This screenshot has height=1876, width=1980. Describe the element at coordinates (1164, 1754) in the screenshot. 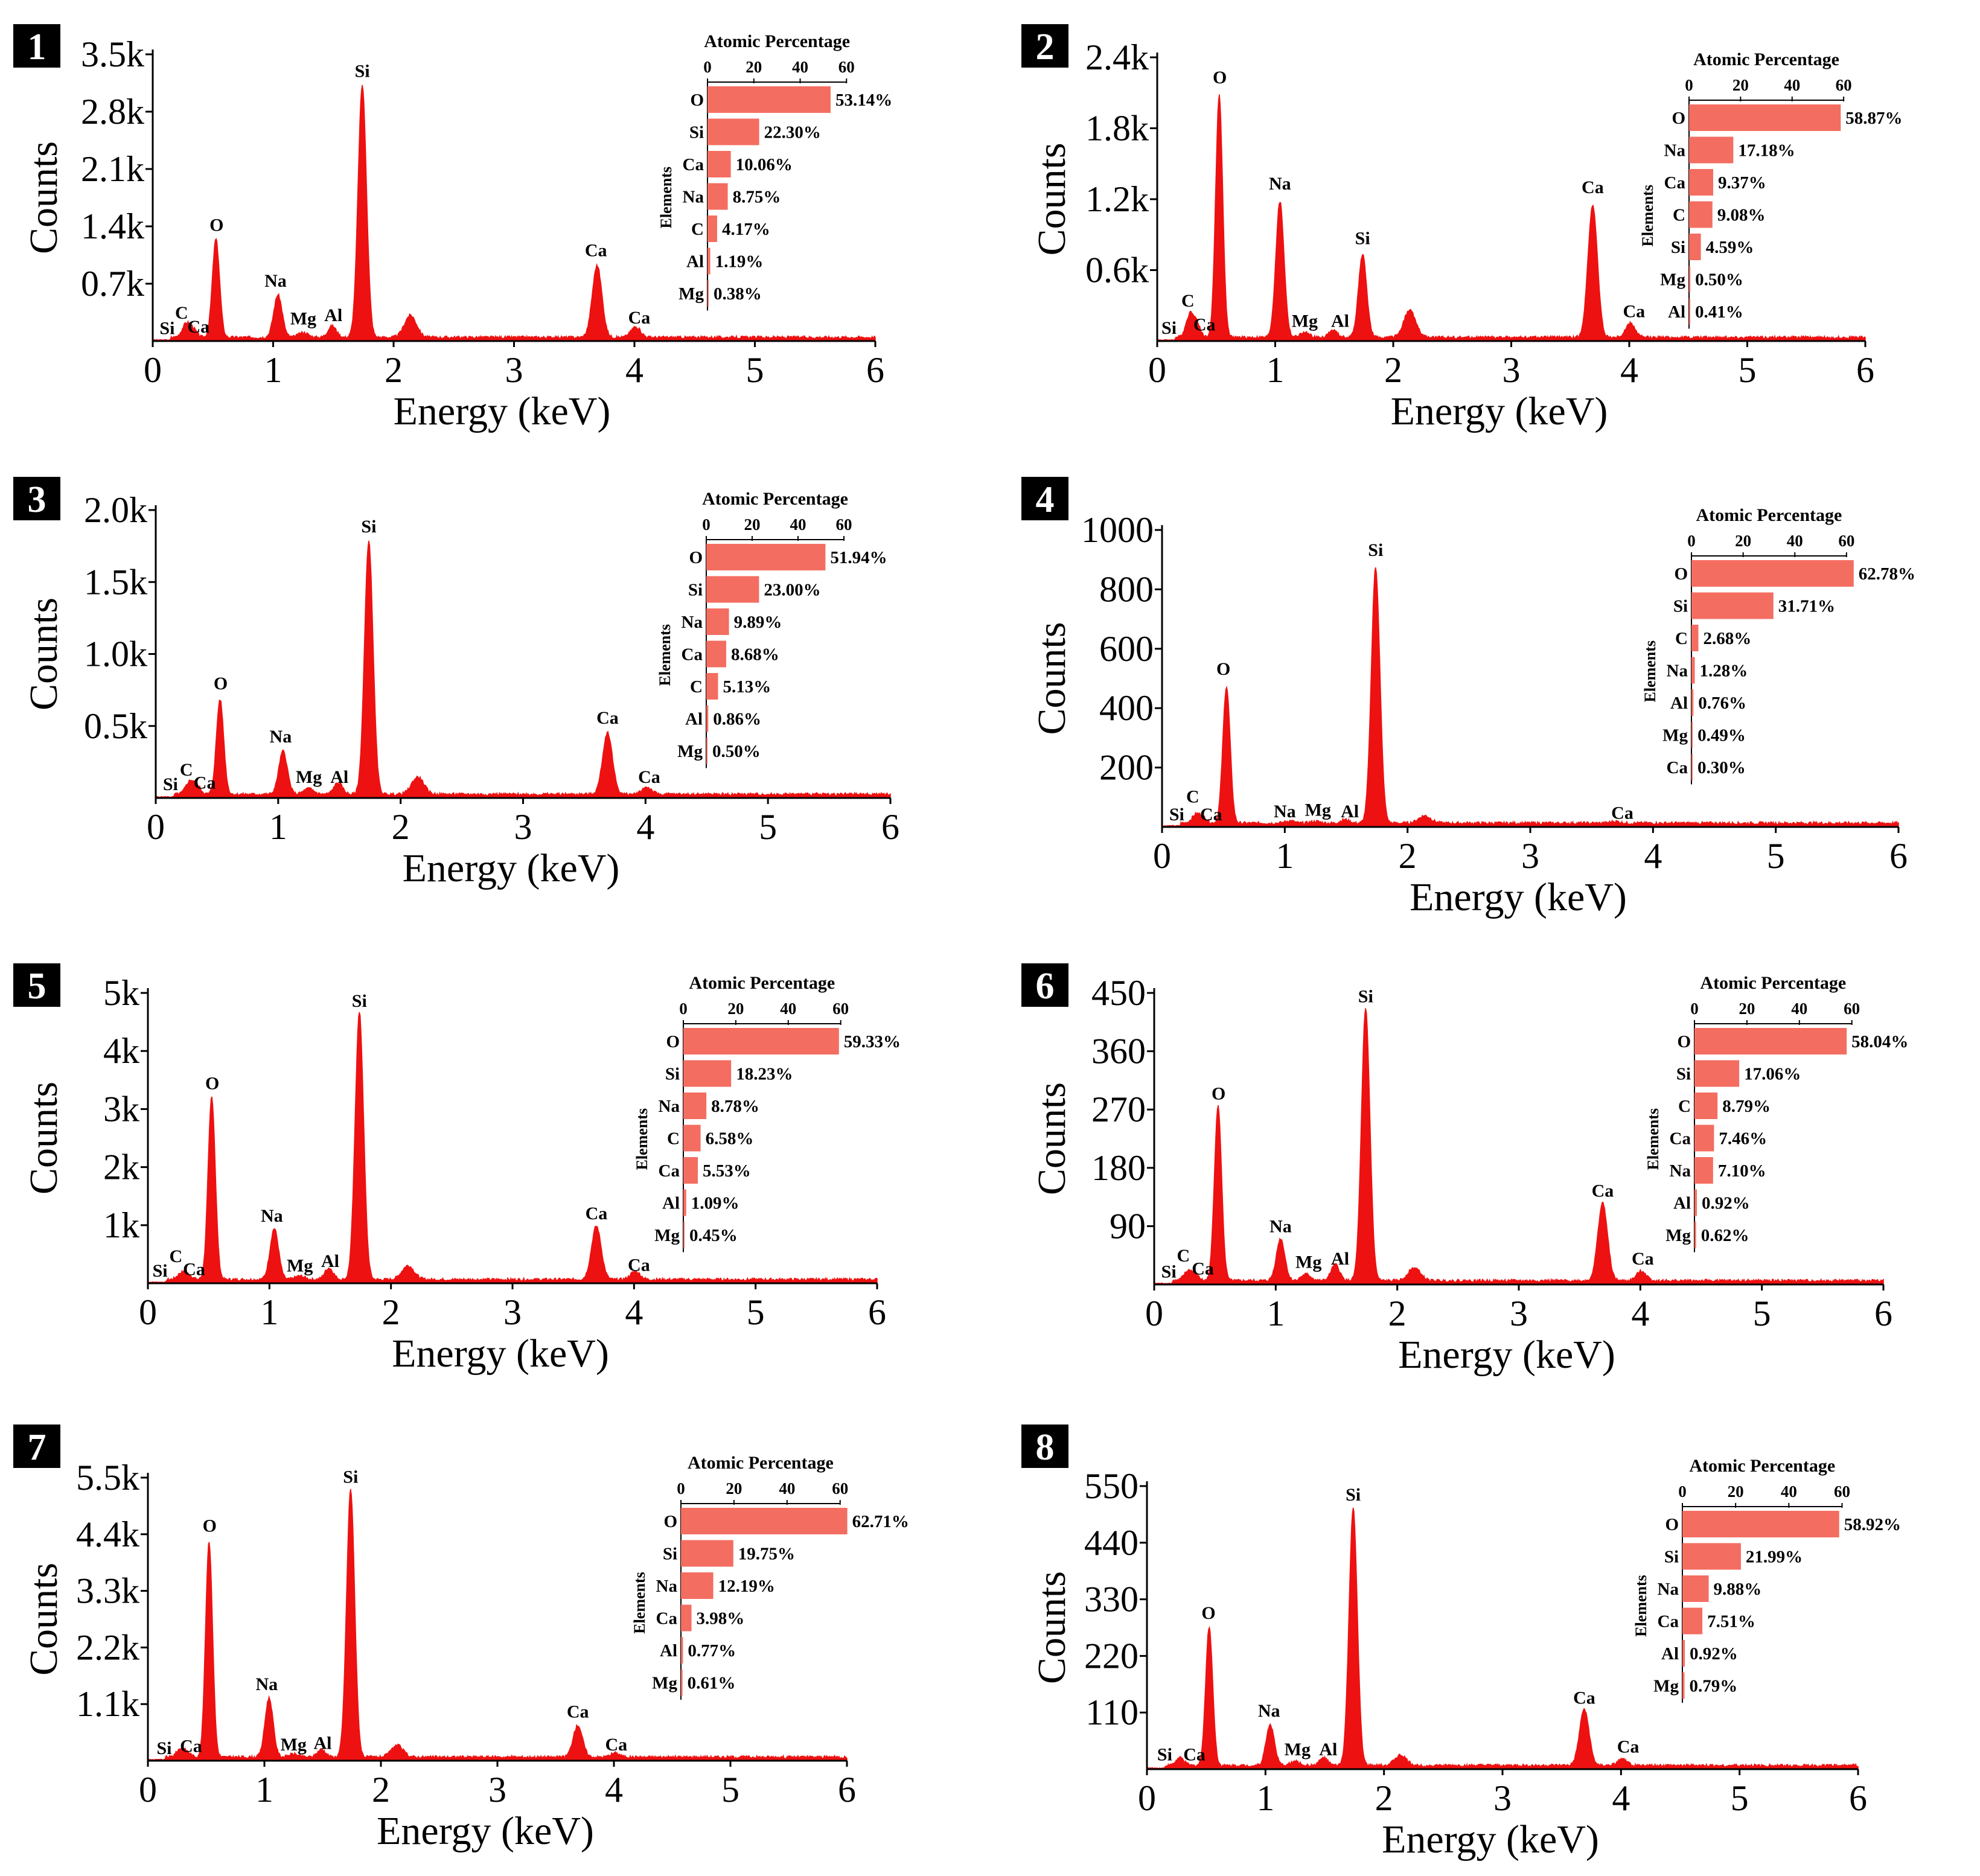

I see `peak-label: Si` at that location.